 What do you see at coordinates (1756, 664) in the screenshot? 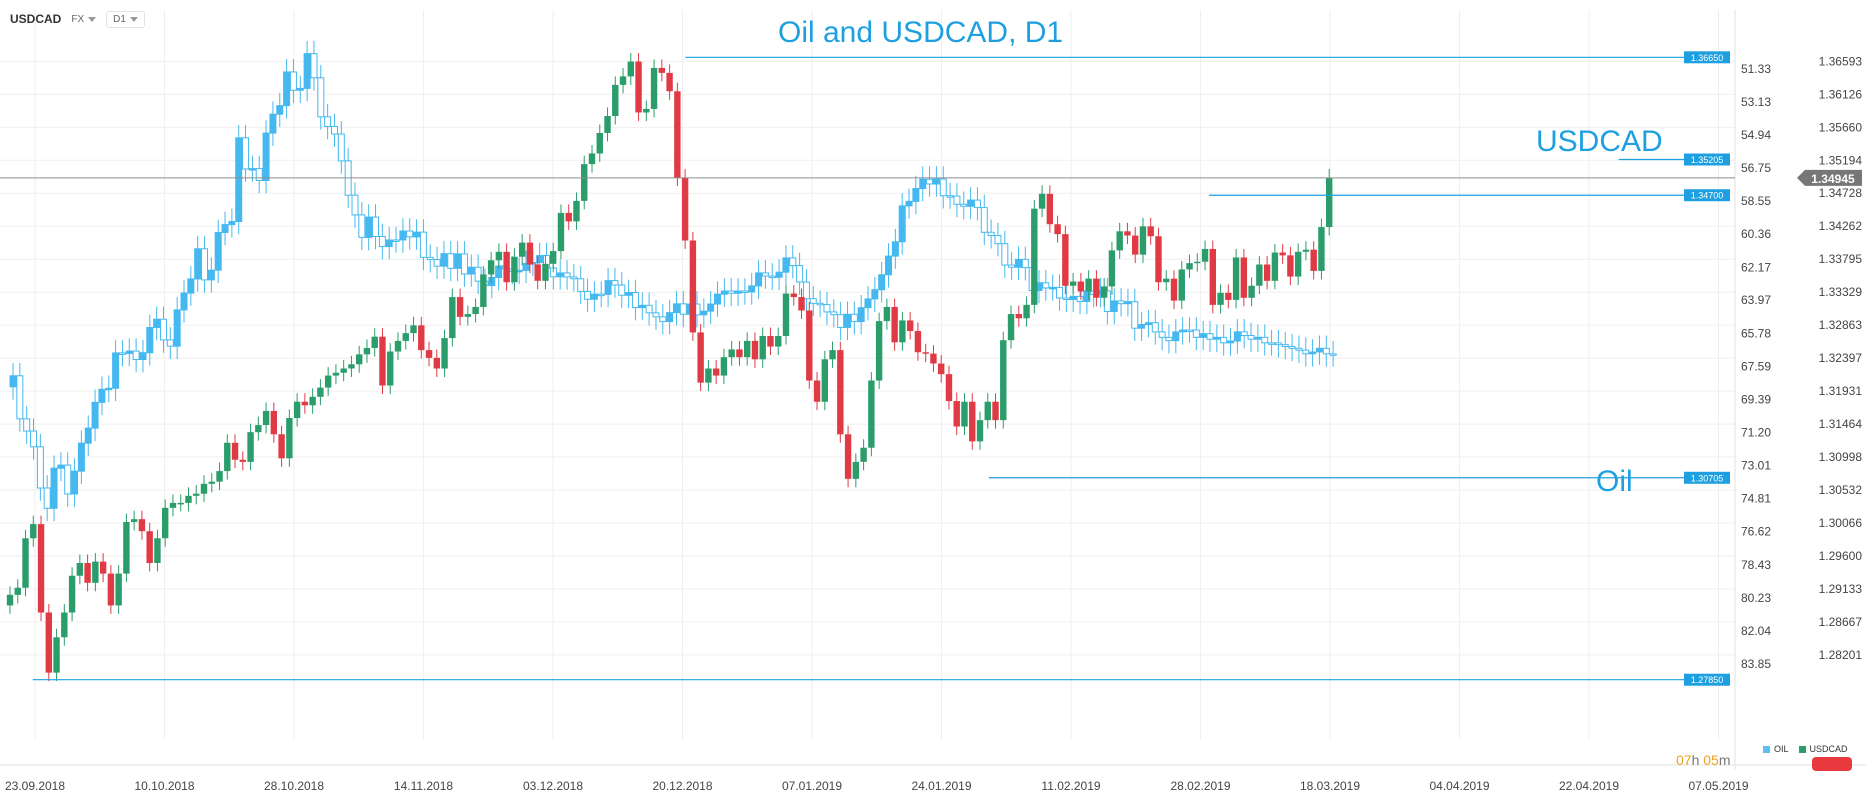
I see `oil-tick-label: 83.85` at bounding box center [1756, 664].